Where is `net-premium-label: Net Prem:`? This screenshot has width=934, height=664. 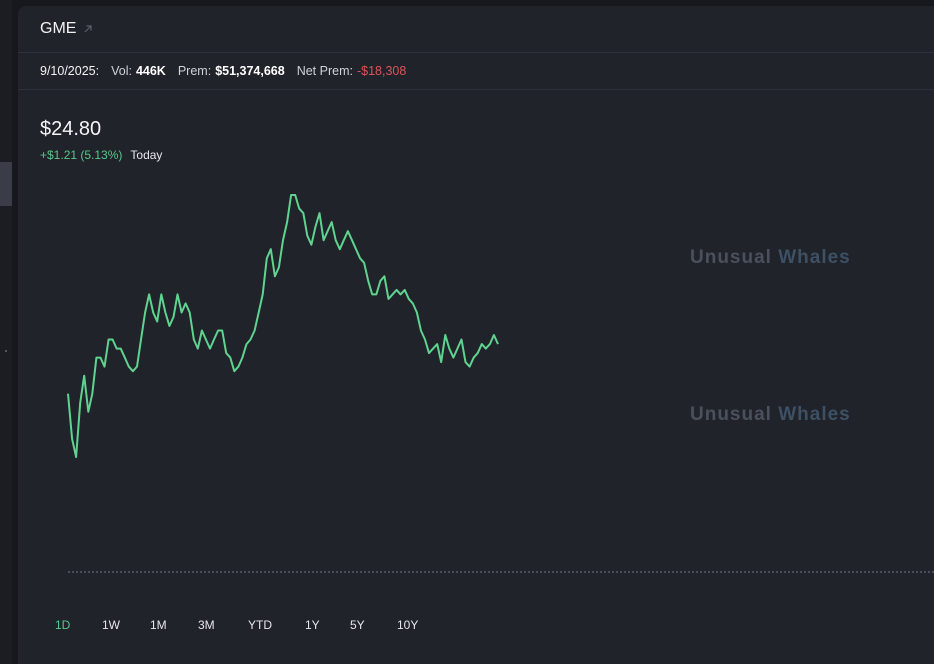 net-premium-label: Net Prem: is located at coordinates (324, 71).